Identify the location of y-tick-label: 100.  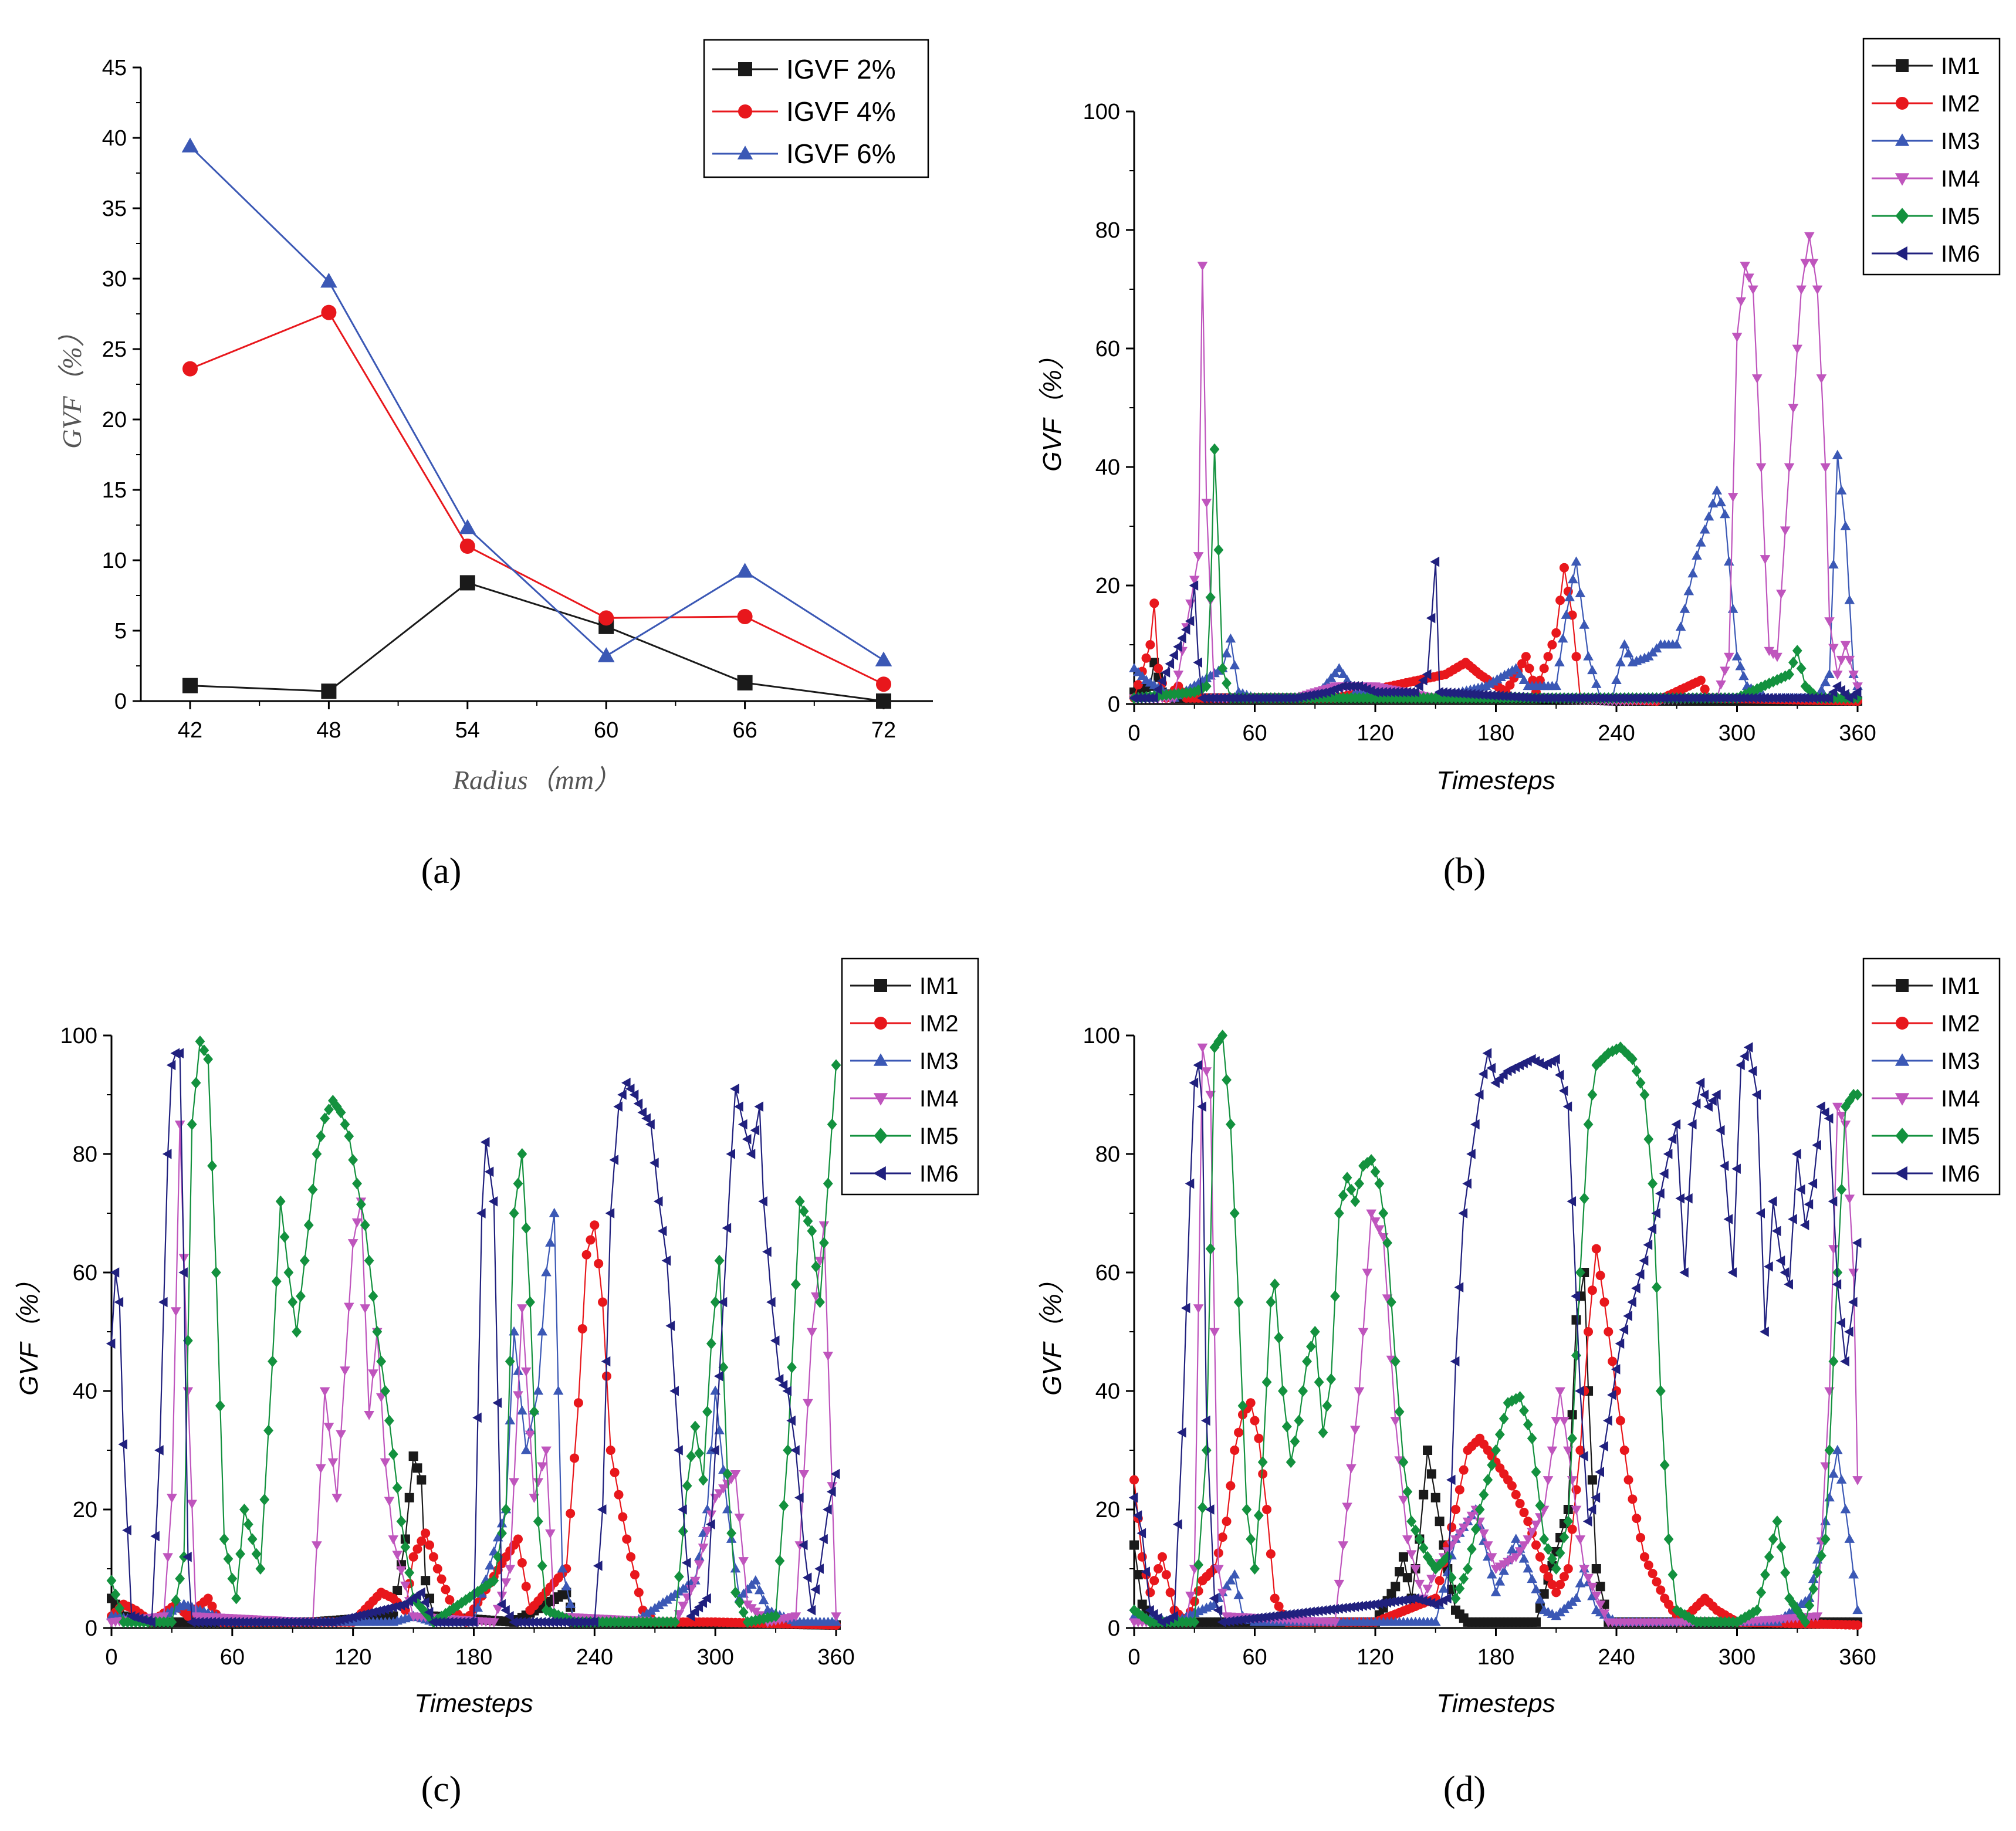
(1101, 112).